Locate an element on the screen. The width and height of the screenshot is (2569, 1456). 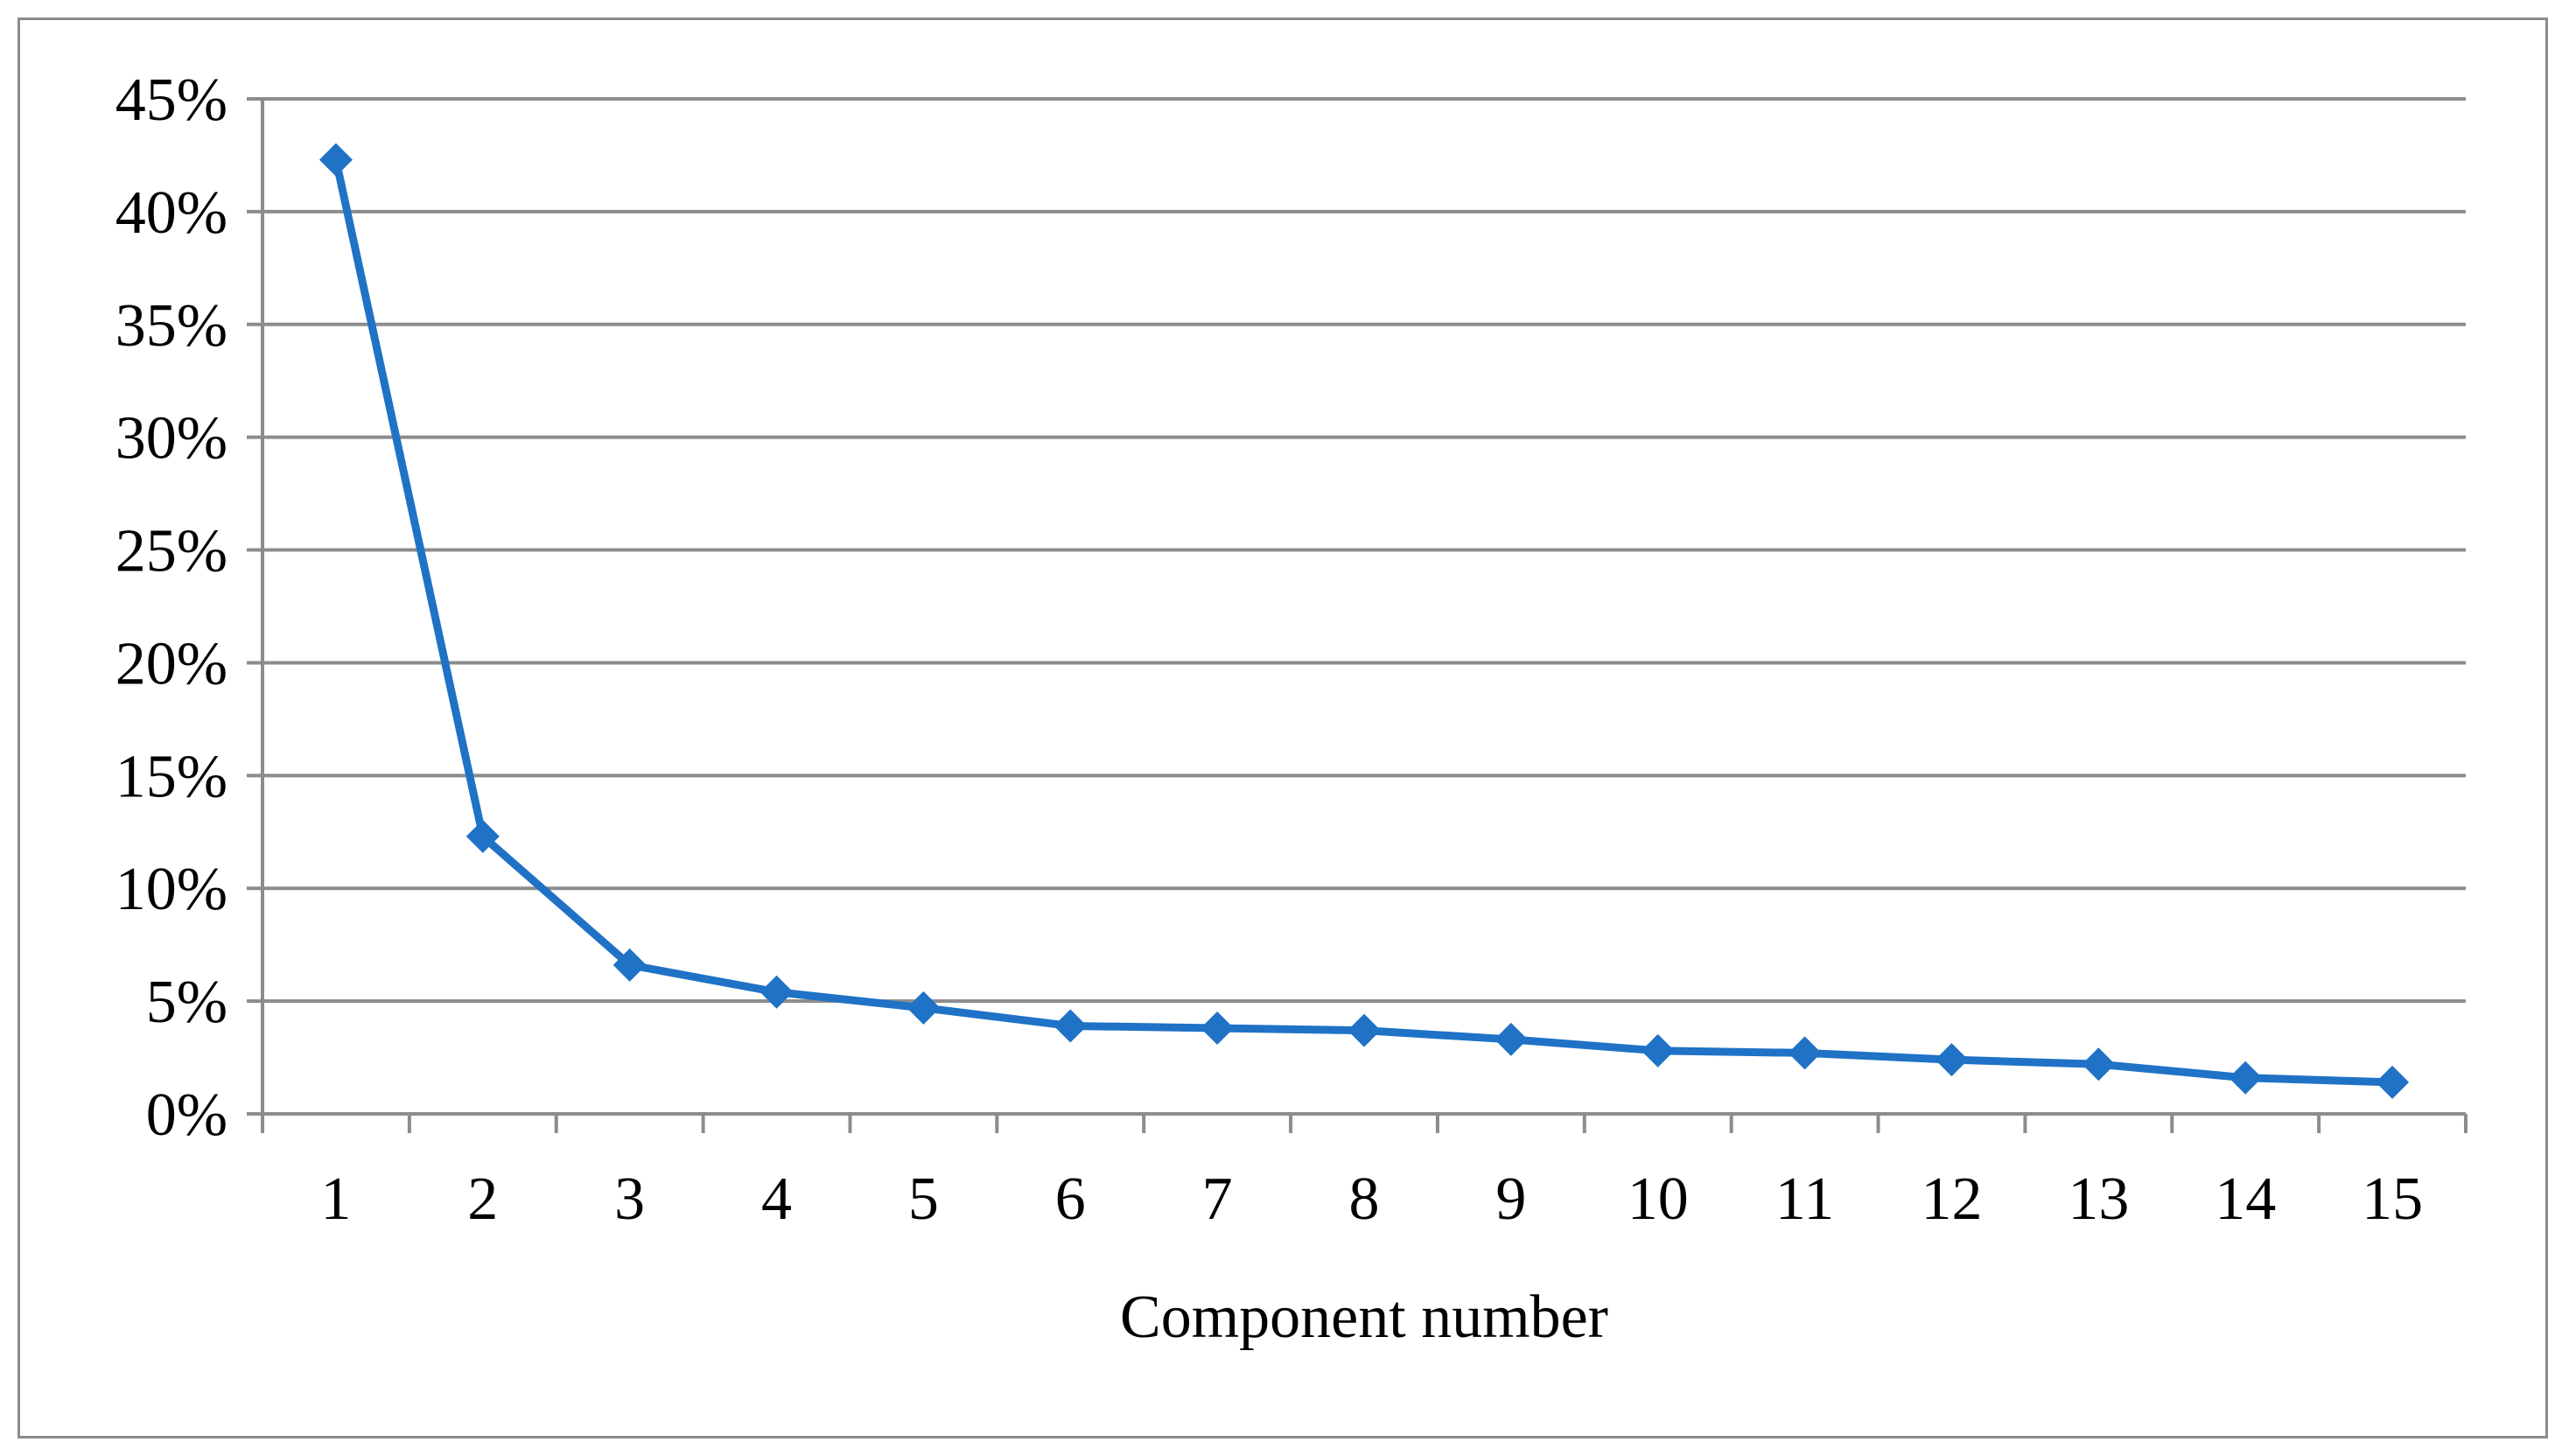
x-tick-label: 1 is located at coordinates (335, 1199).